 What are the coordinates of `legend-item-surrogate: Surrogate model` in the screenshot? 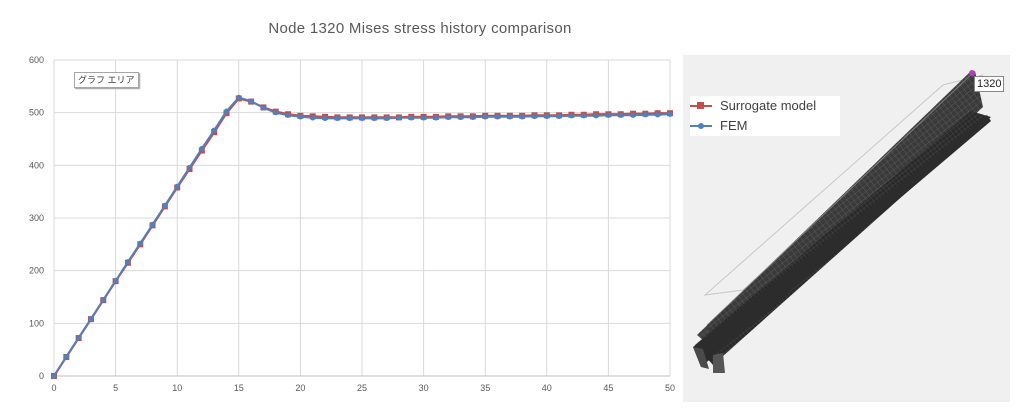 It's located at (765, 105).